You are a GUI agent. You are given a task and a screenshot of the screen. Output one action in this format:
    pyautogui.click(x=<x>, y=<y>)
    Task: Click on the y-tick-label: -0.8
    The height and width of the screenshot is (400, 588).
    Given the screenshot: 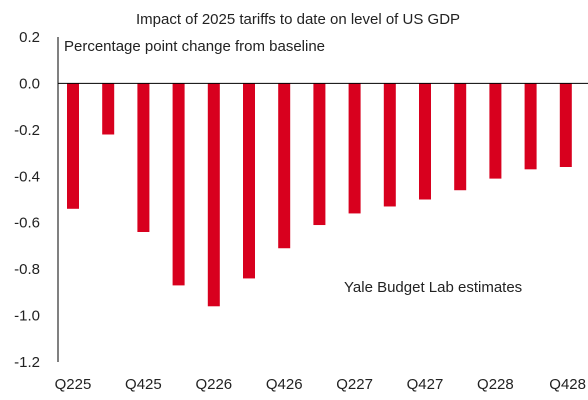 What is the action you would take?
    pyautogui.click(x=27, y=269)
    